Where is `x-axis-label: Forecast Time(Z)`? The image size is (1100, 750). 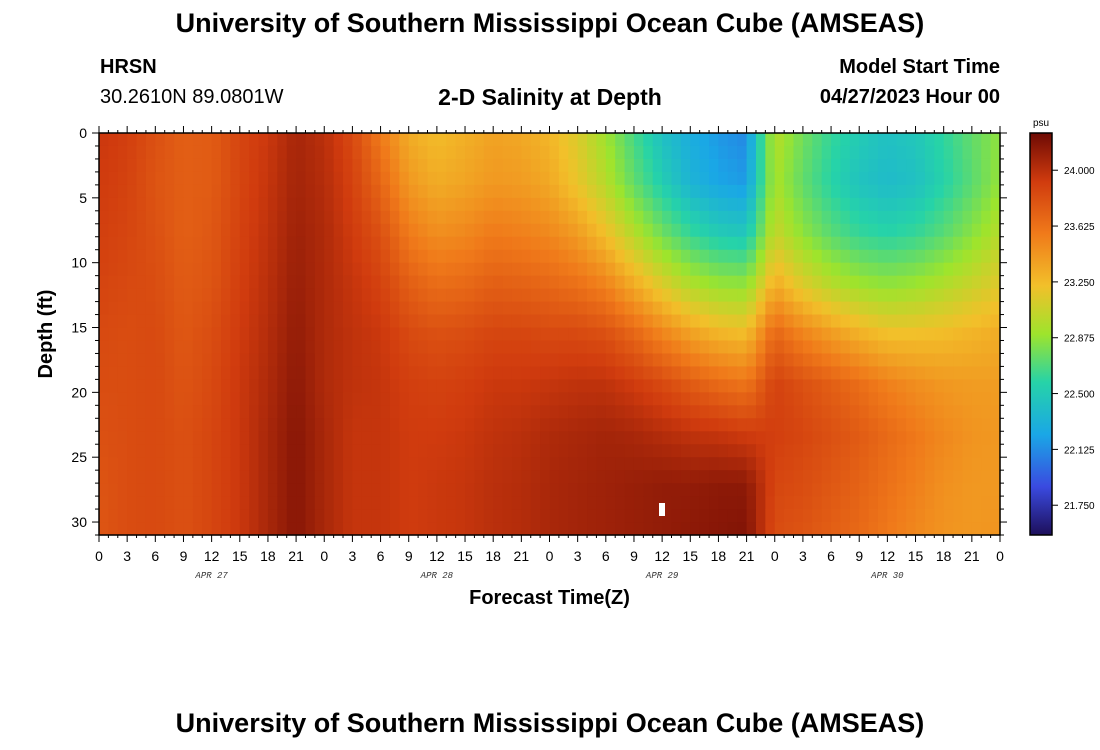
x-axis-label: Forecast Time(Z) is located at coordinates (549, 598).